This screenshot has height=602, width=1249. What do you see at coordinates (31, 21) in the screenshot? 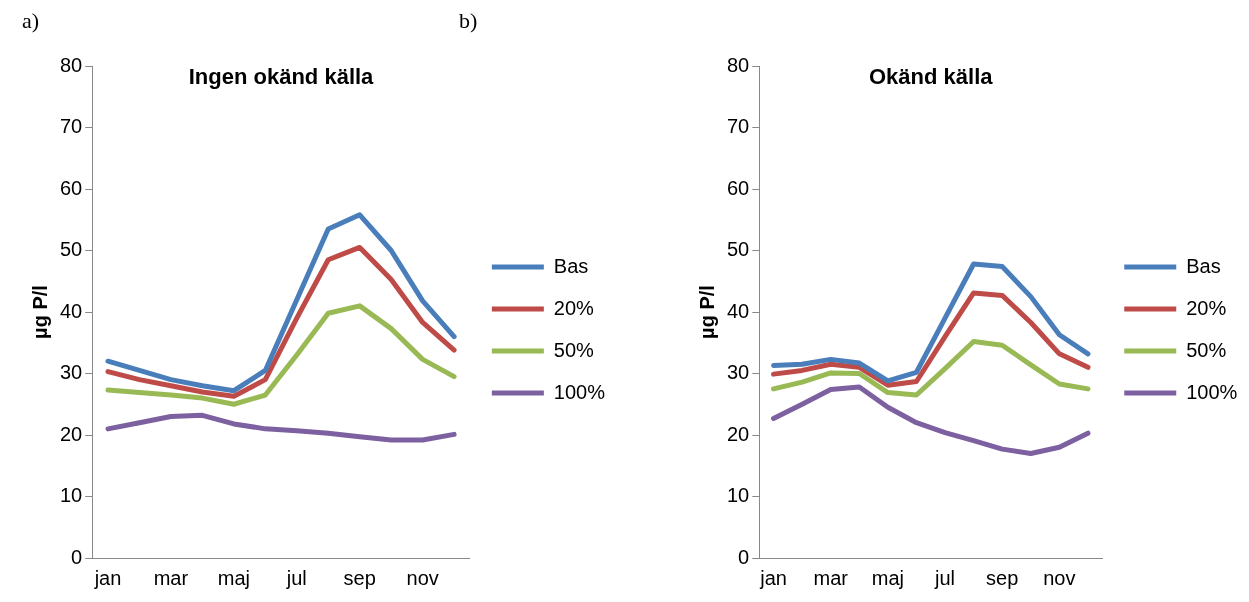
I see `text: a)` at bounding box center [31, 21].